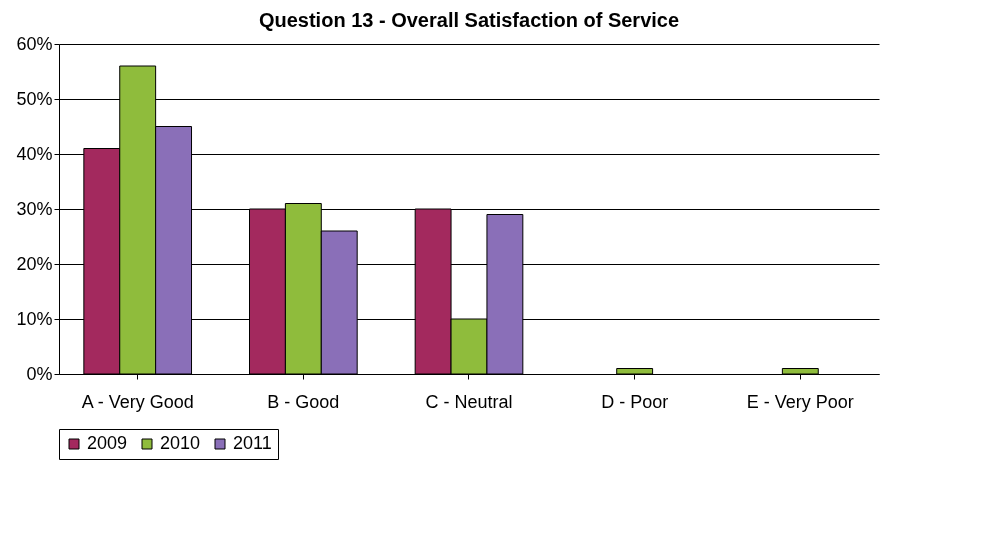 This screenshot has height=544, width=1005. What do you see at coordinates (303, 401) in the screenshot?
I see `x-tick-label: B - Good` at bounding box center [303, 401].